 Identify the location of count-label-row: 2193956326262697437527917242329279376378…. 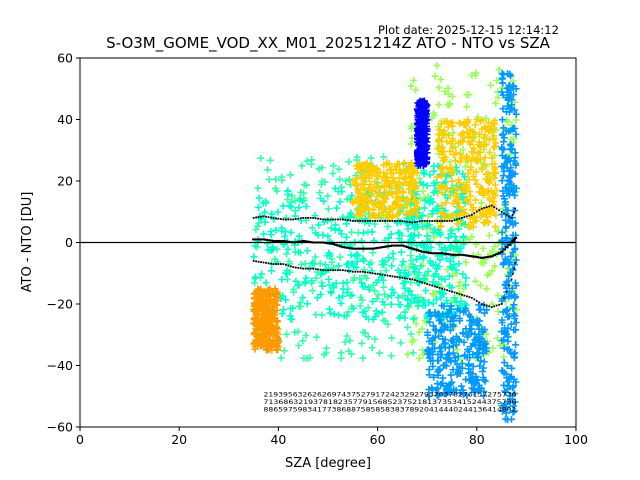
(390, 394).